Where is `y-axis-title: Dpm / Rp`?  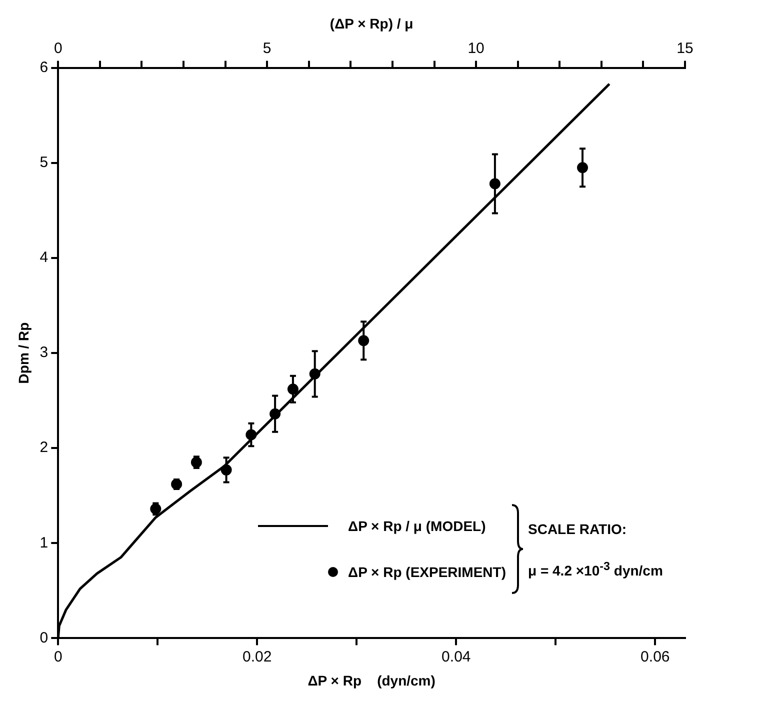 y-axis-title: Dpm / Rp is located at coordinates (23, 353).